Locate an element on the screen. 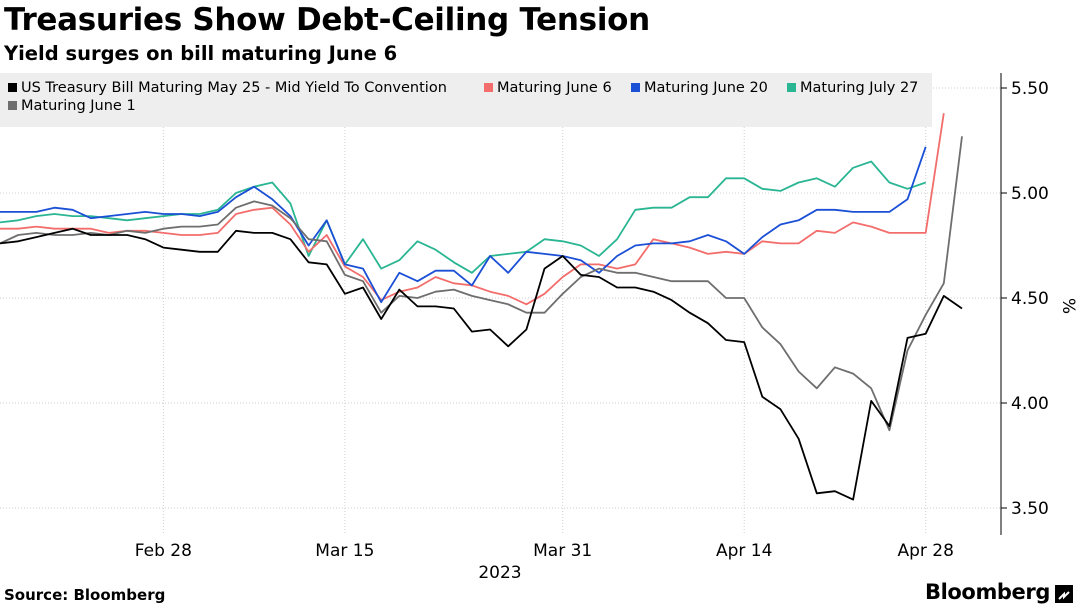 This screenshot has height=608, width=1080. source-note: Source: Bloomberg is located at coordinates (85, 595).